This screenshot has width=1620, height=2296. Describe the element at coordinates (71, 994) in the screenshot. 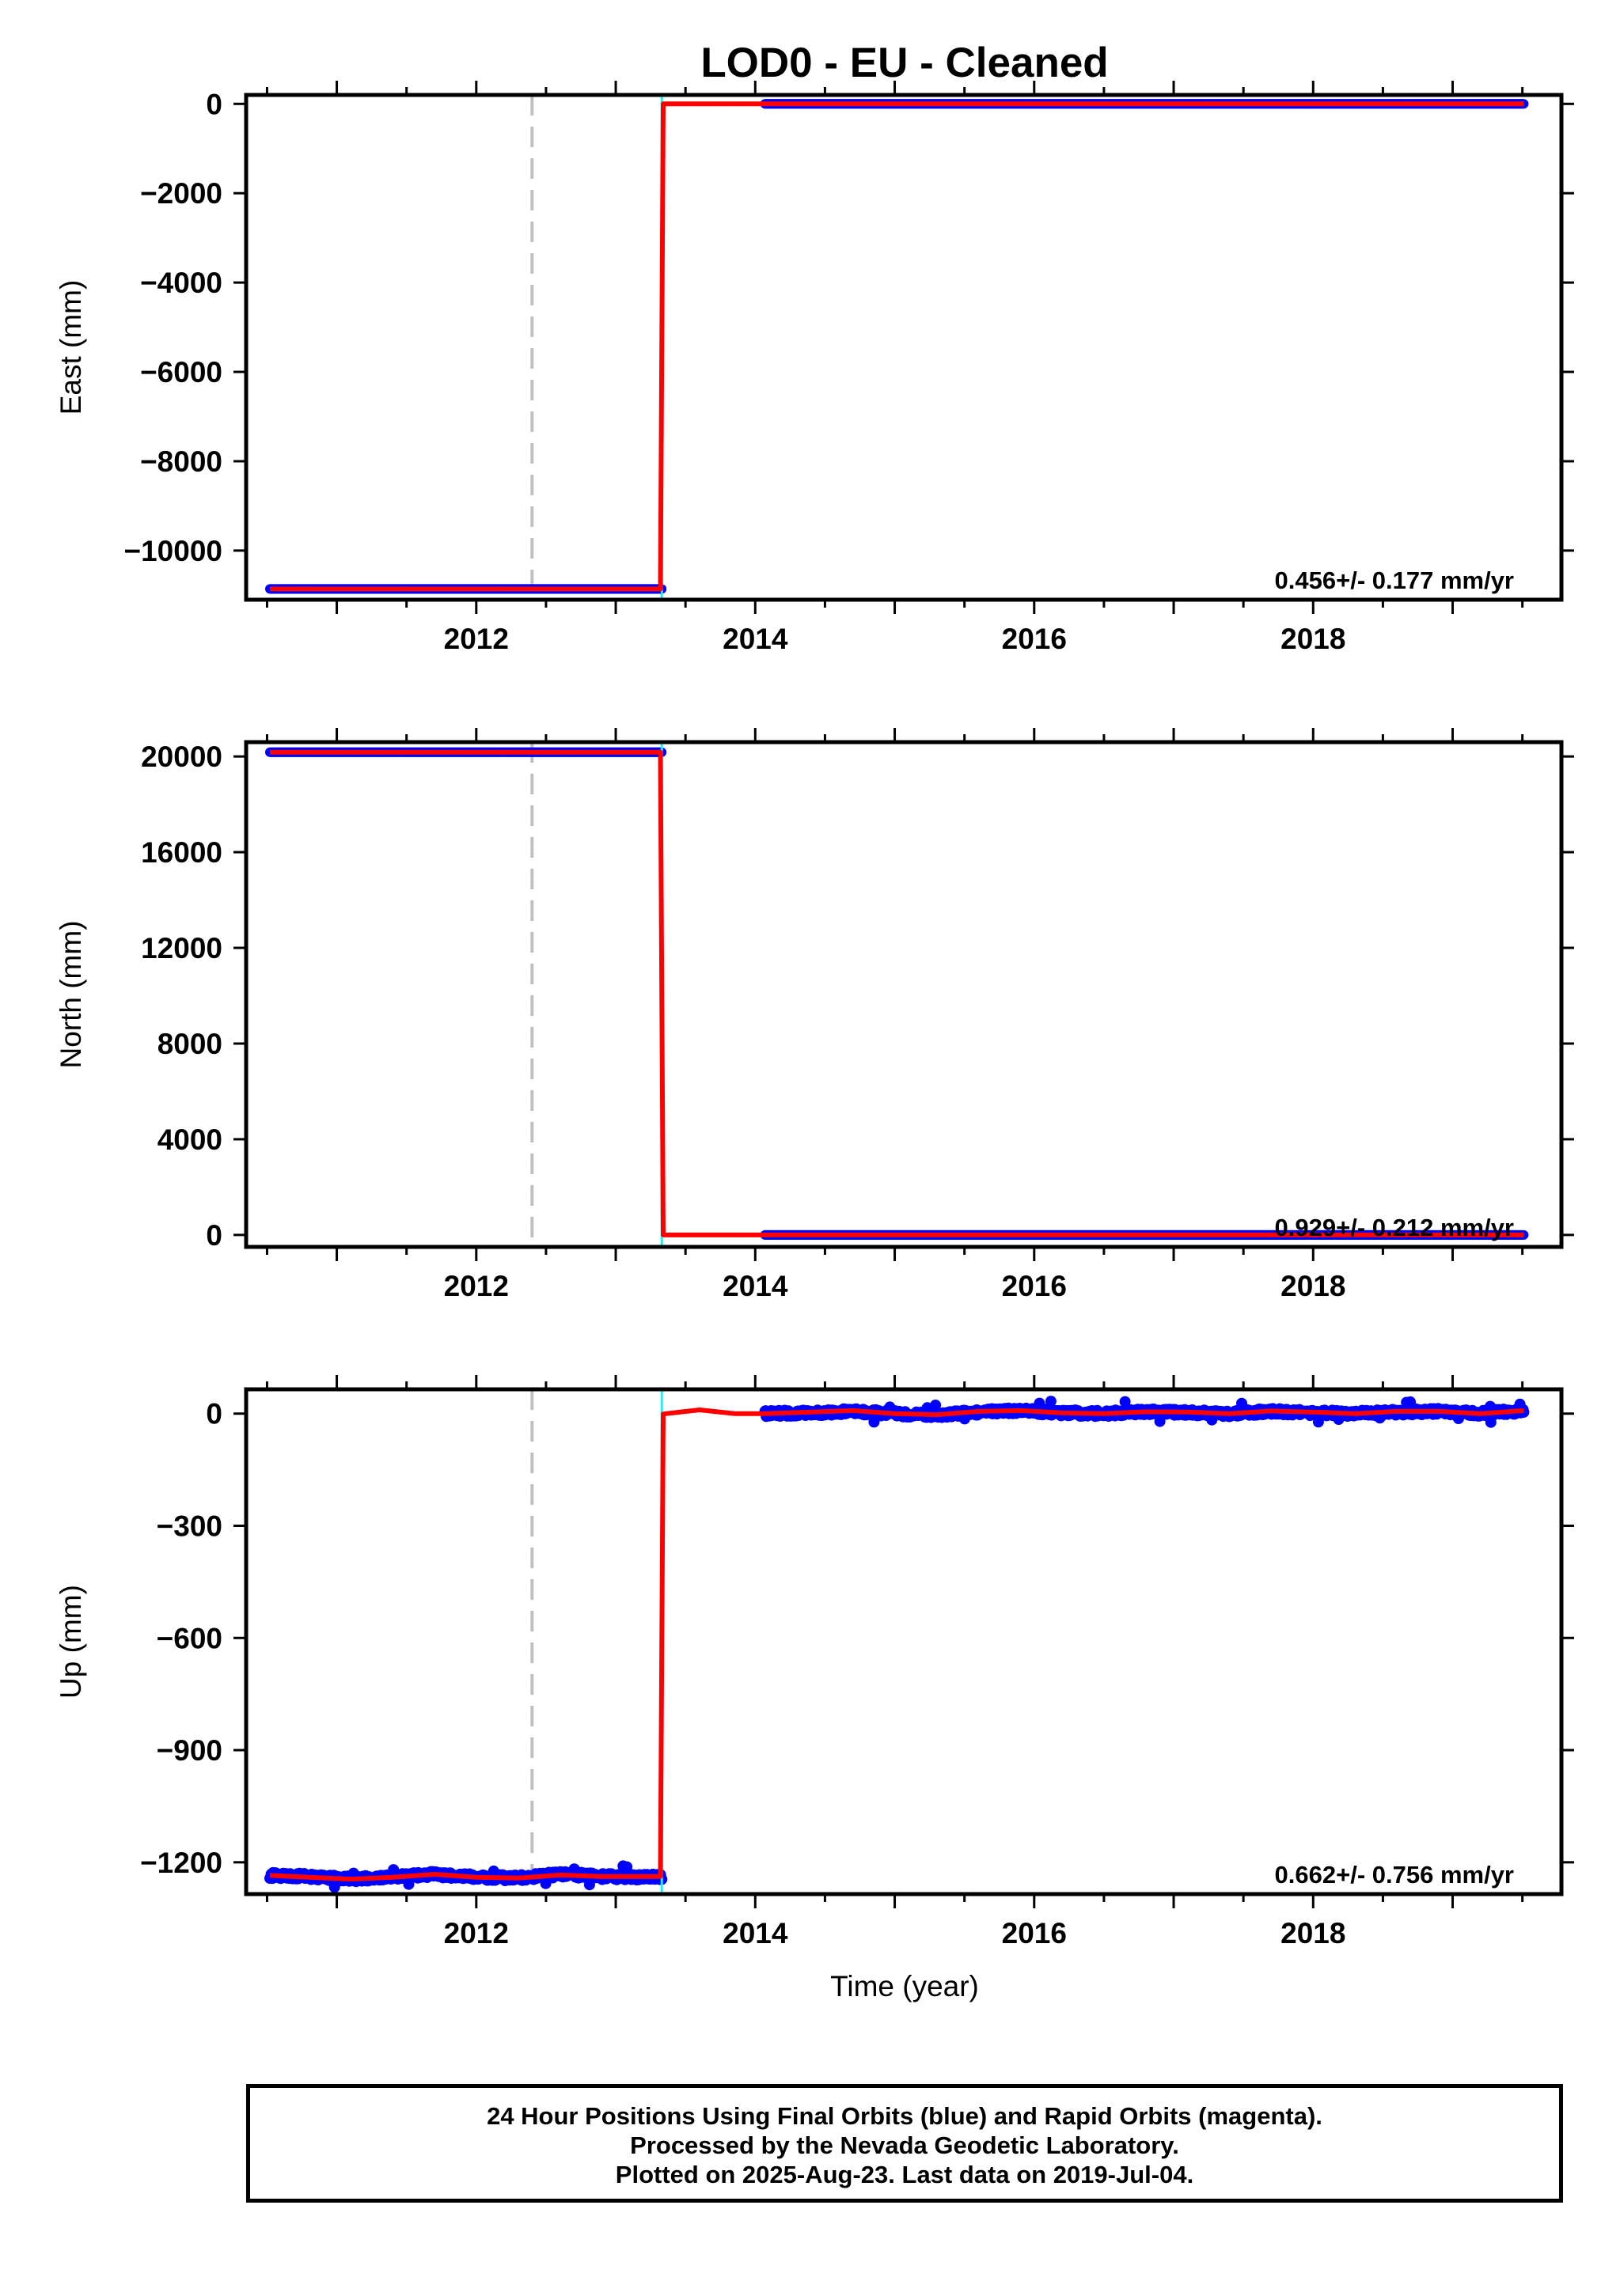

I see `y-axis-label: North (mm)` at that location.